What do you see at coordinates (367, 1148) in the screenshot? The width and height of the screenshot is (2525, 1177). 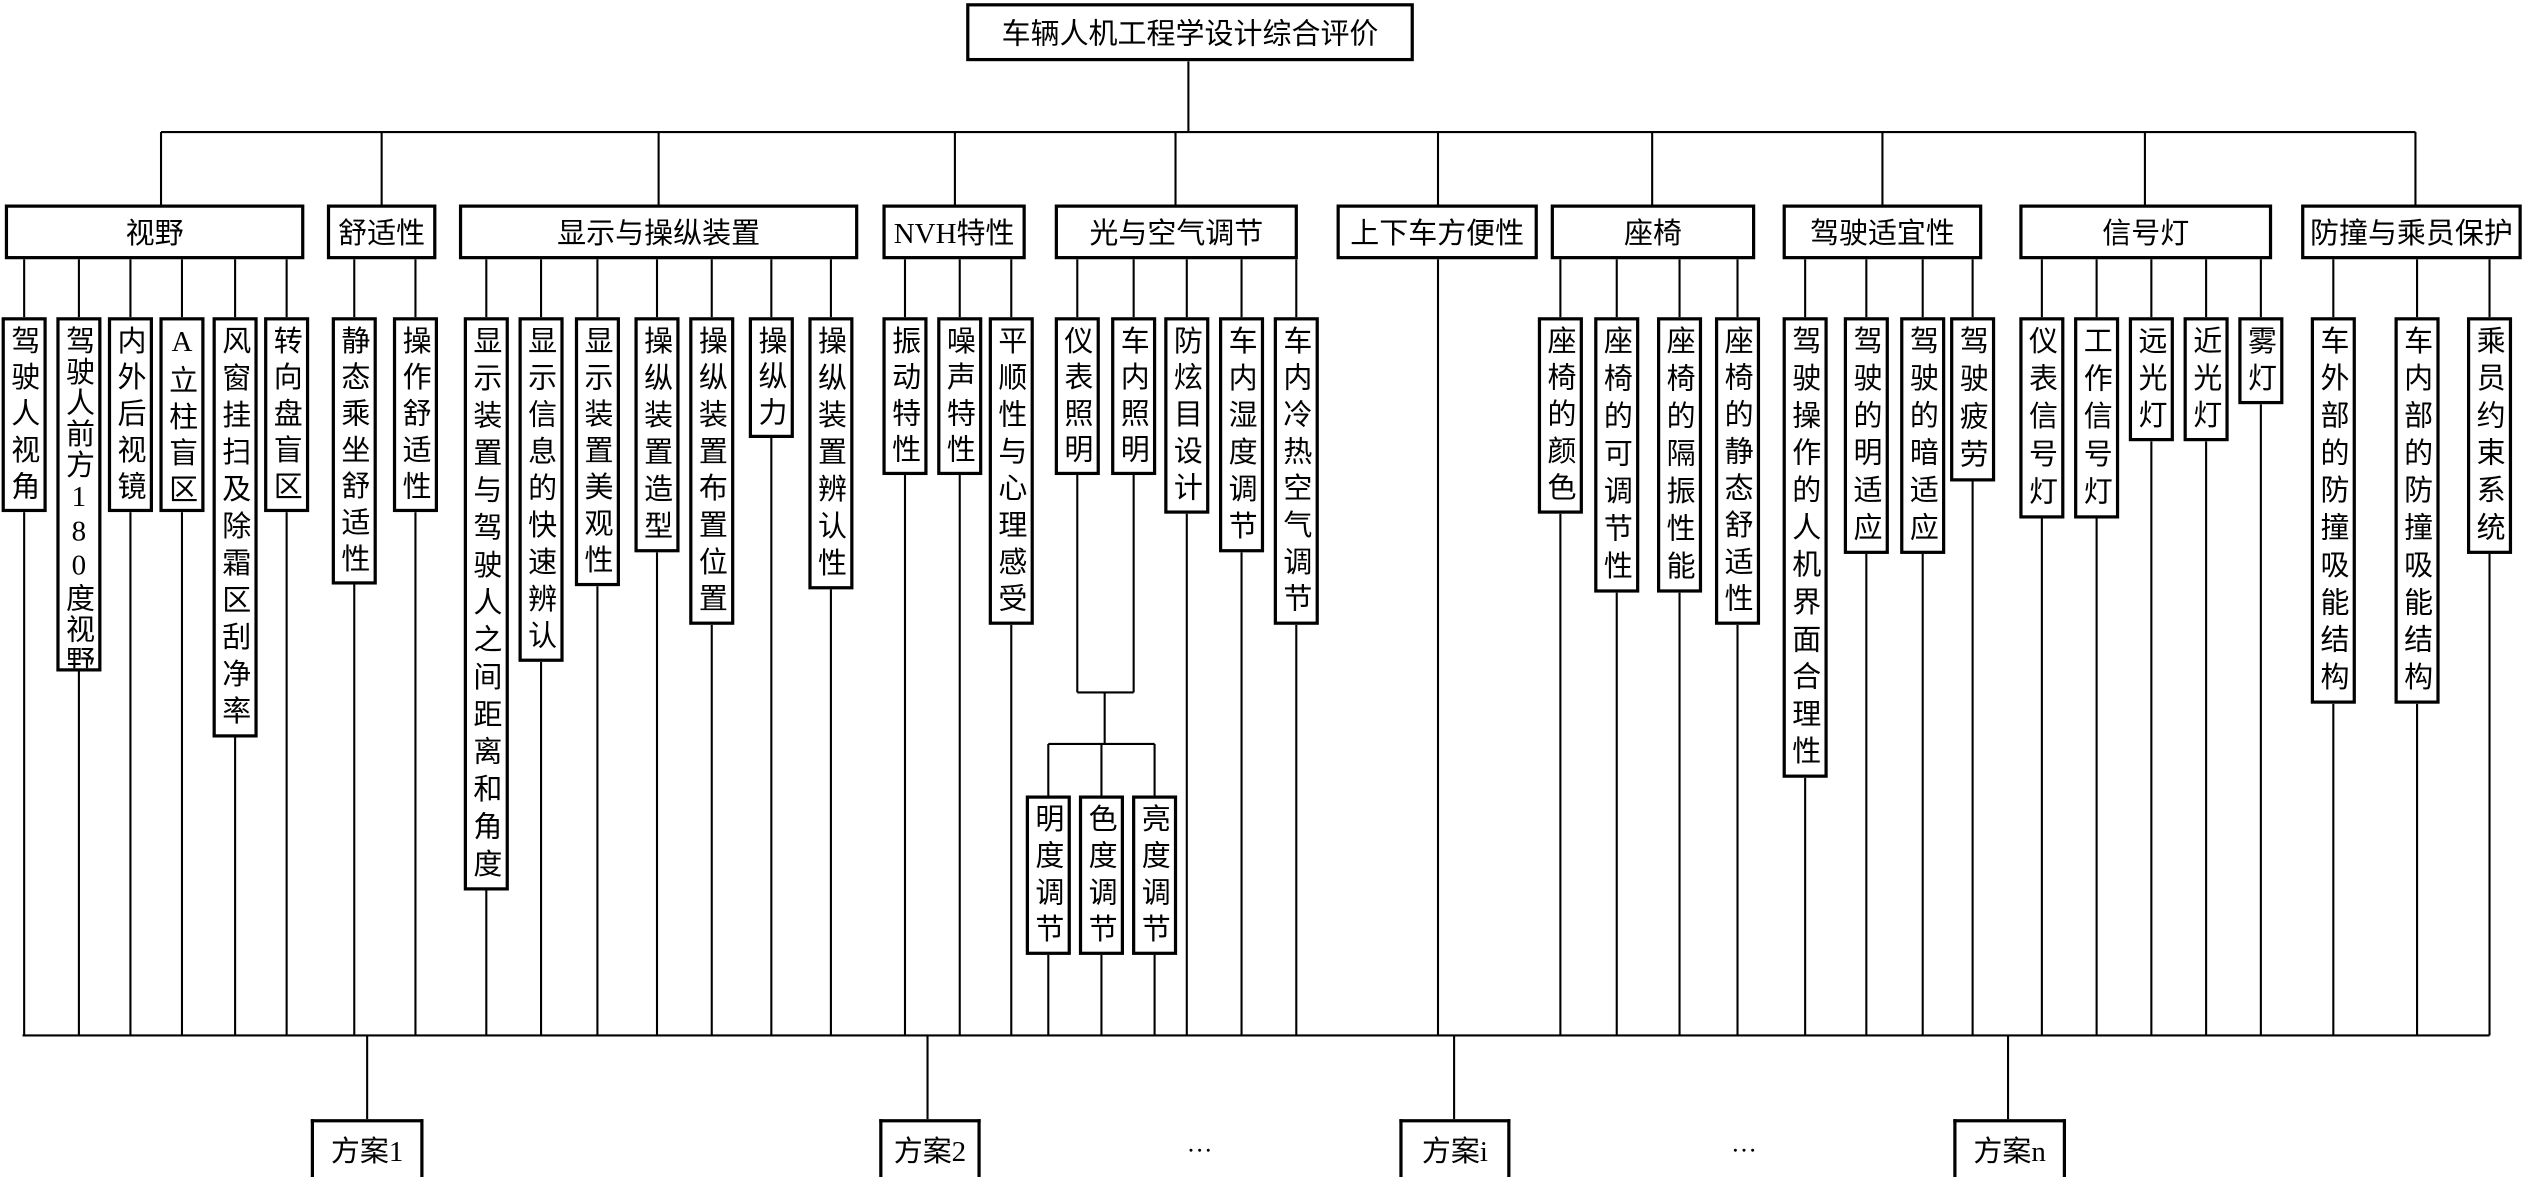 I see `alternative-node: 方案1` at bounding box center [367, 1148].